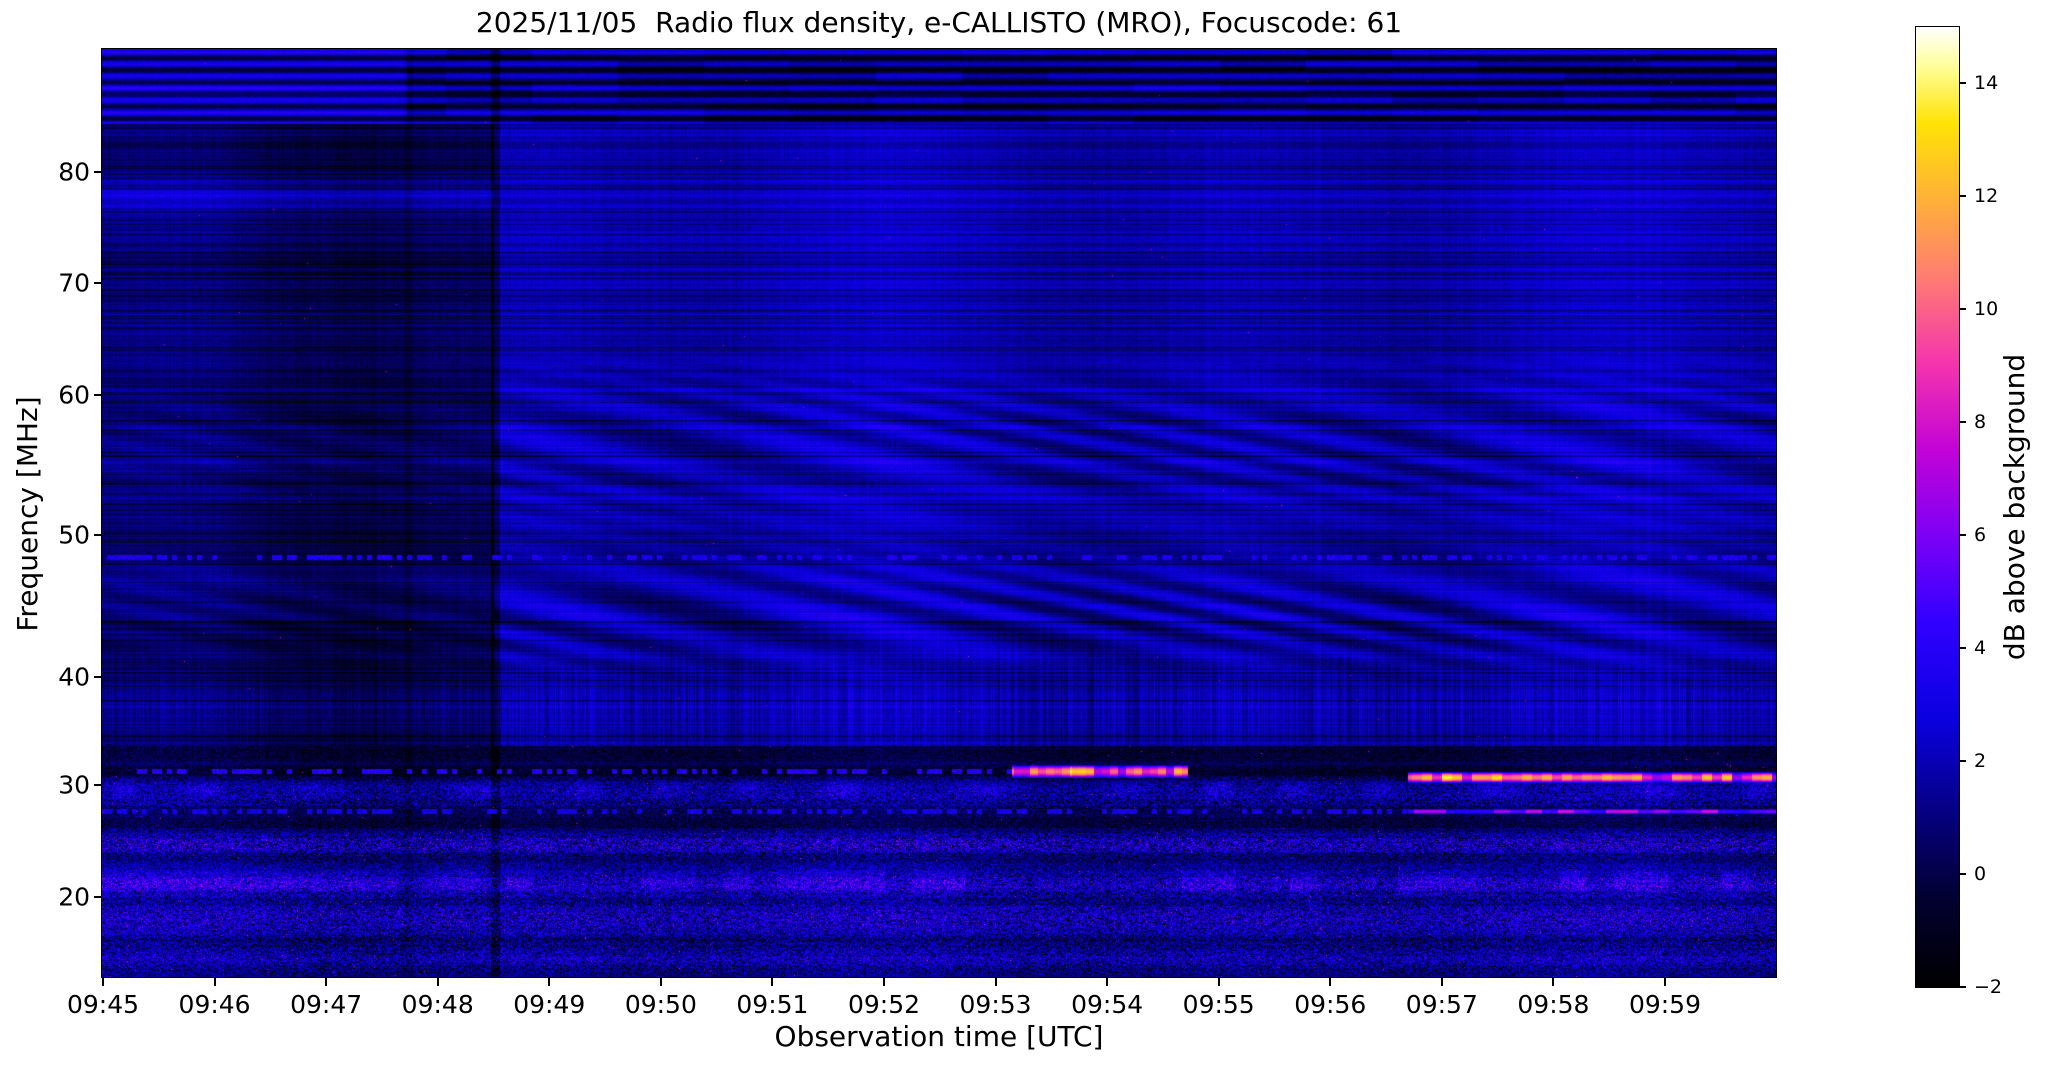 Image resolution: width=2047 pixels, height=1067 pixels. Describe the element at coordinates (1980, 761) in the screenshot. I see `colorbar-tick-label: 2` at that location.